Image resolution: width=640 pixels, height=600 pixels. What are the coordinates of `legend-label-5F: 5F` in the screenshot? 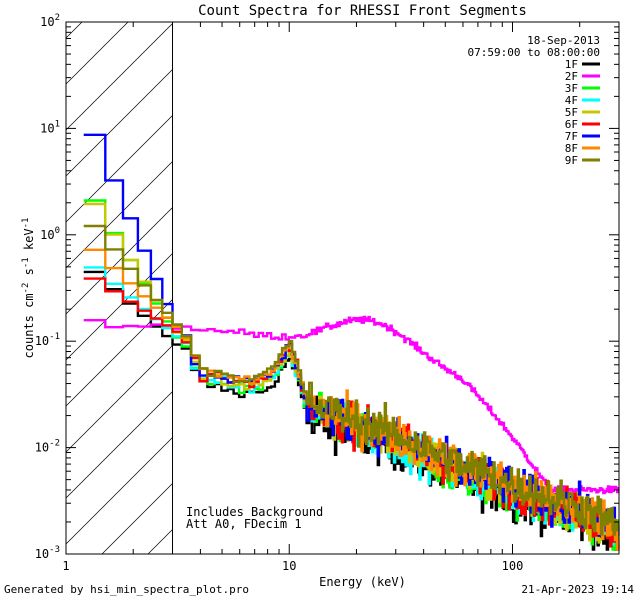 It's located at (571, 112).